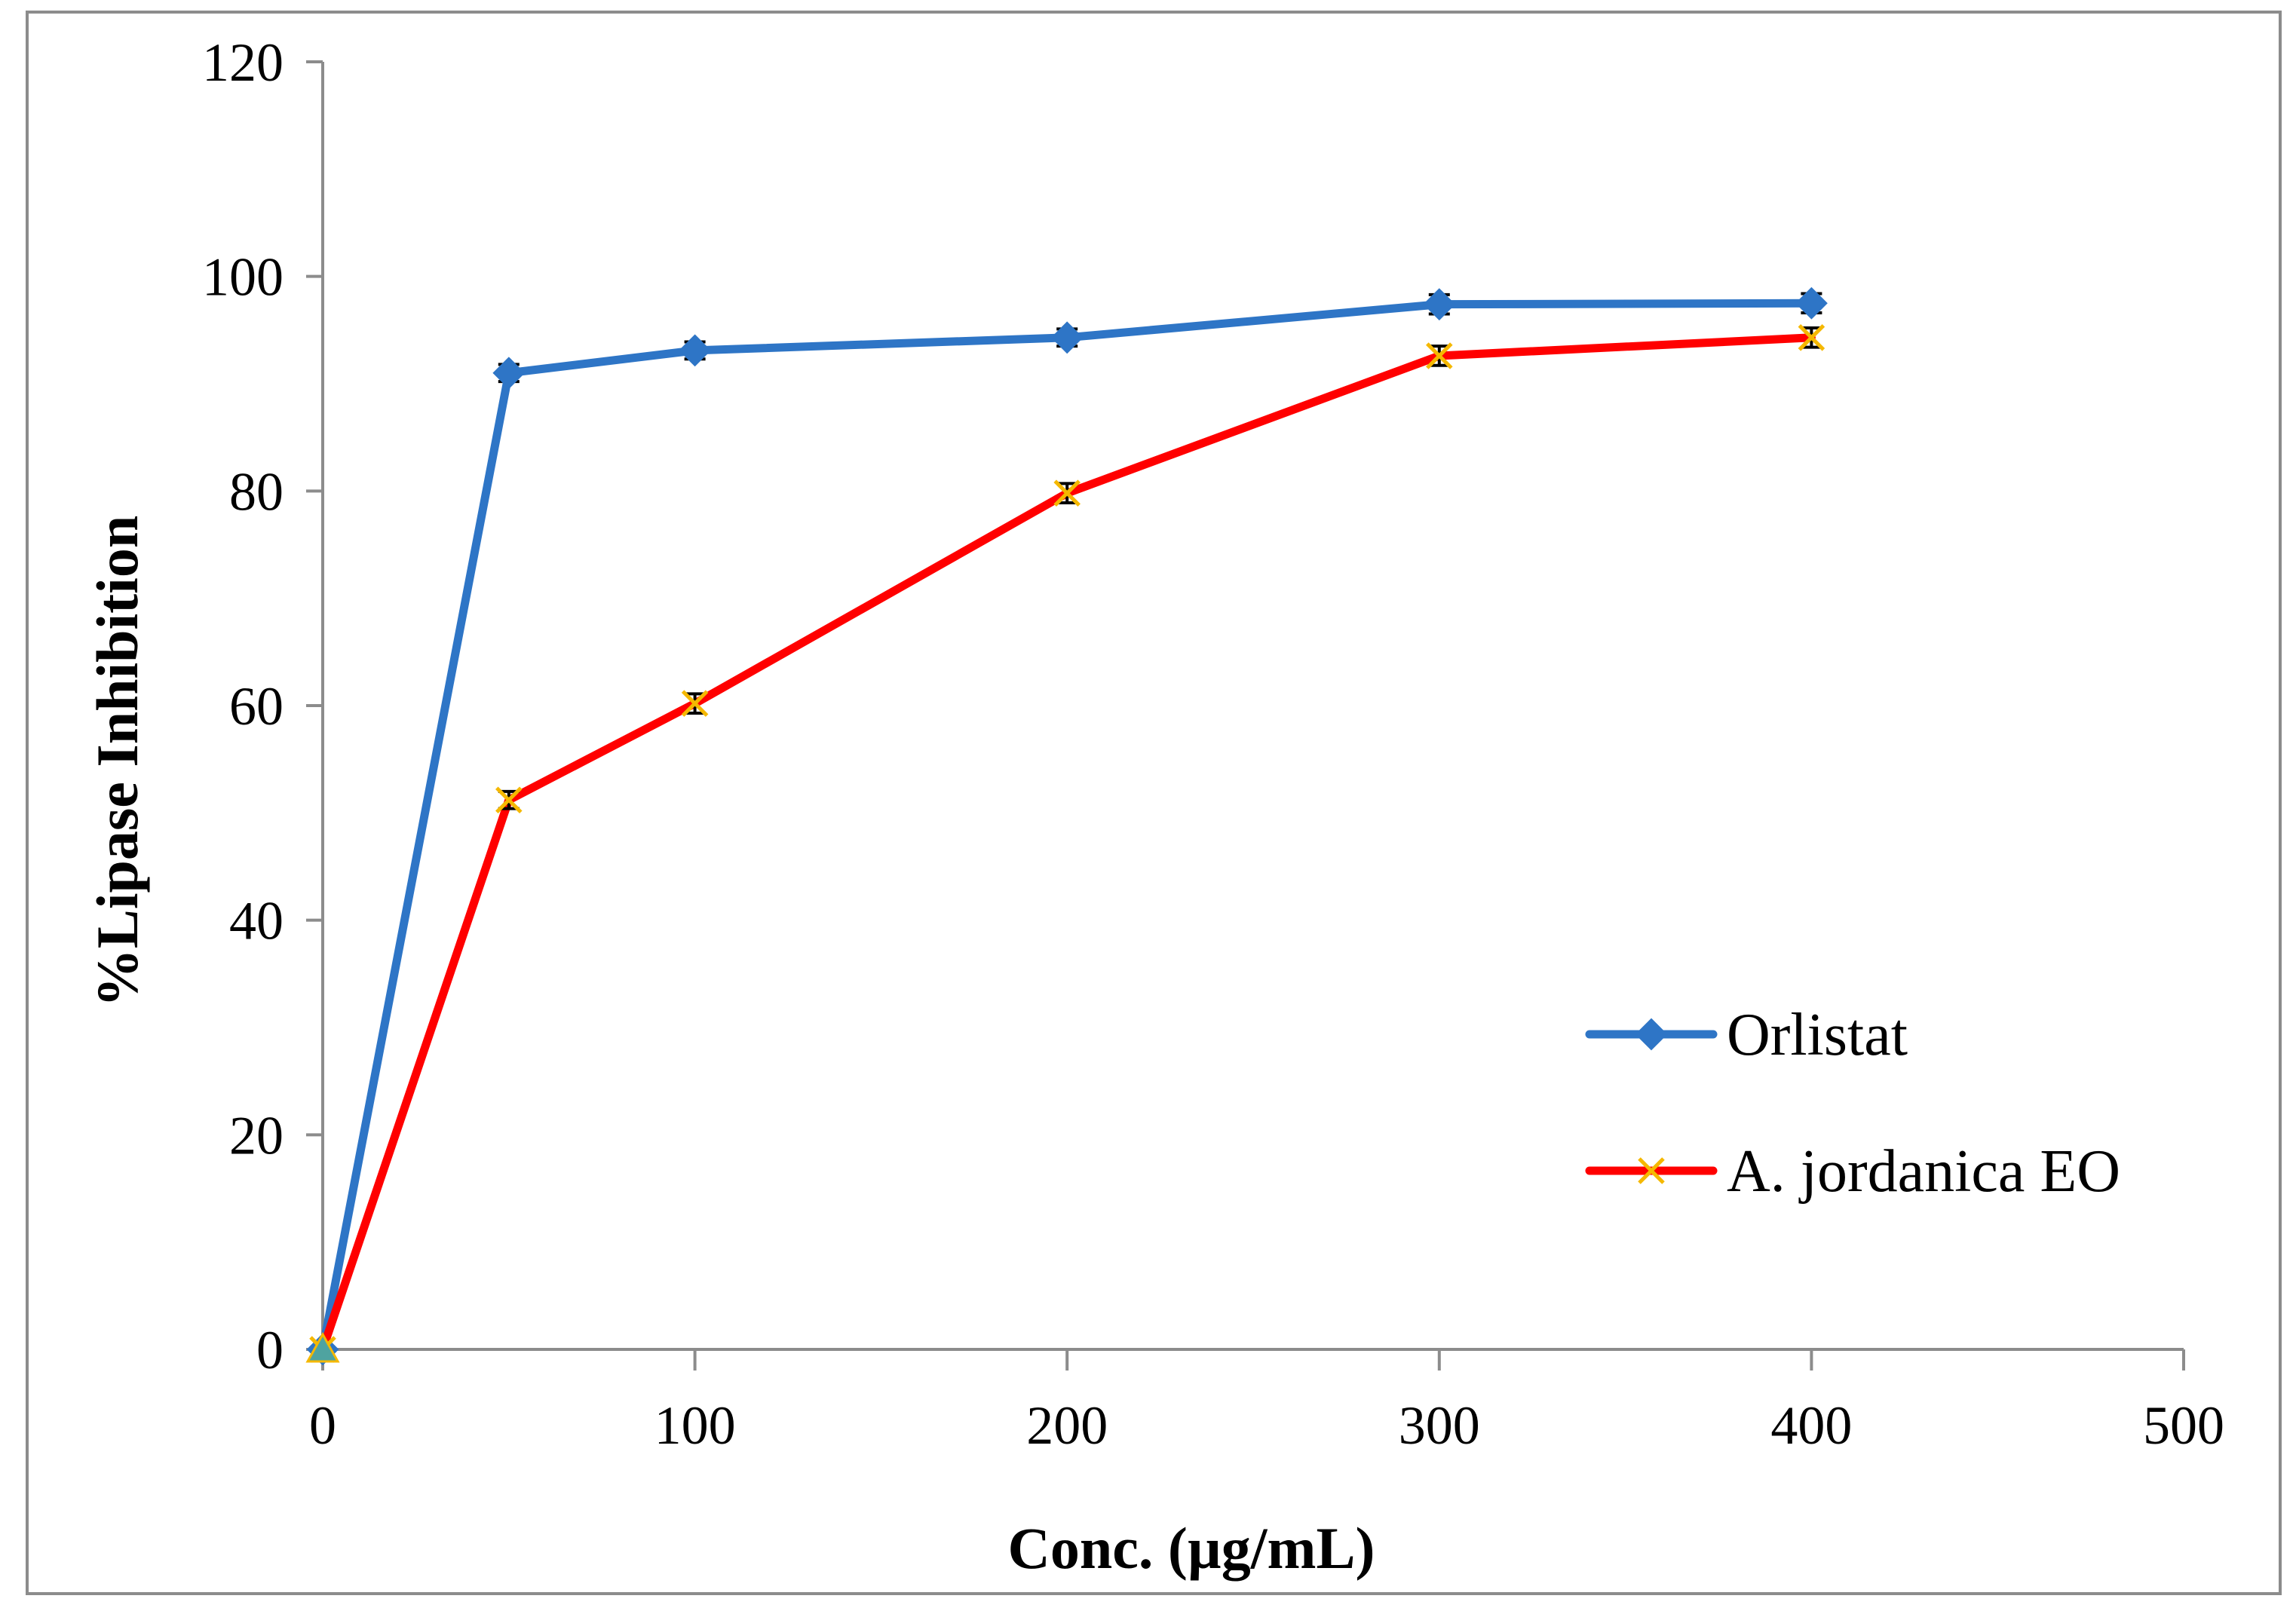 Image resolution: width=2296 pixels, height=1614 pixels. What do you see at coordinates (256, 706) in the screenshot?
I see `y-tick-label: 60` at bounding box center [256, 706].